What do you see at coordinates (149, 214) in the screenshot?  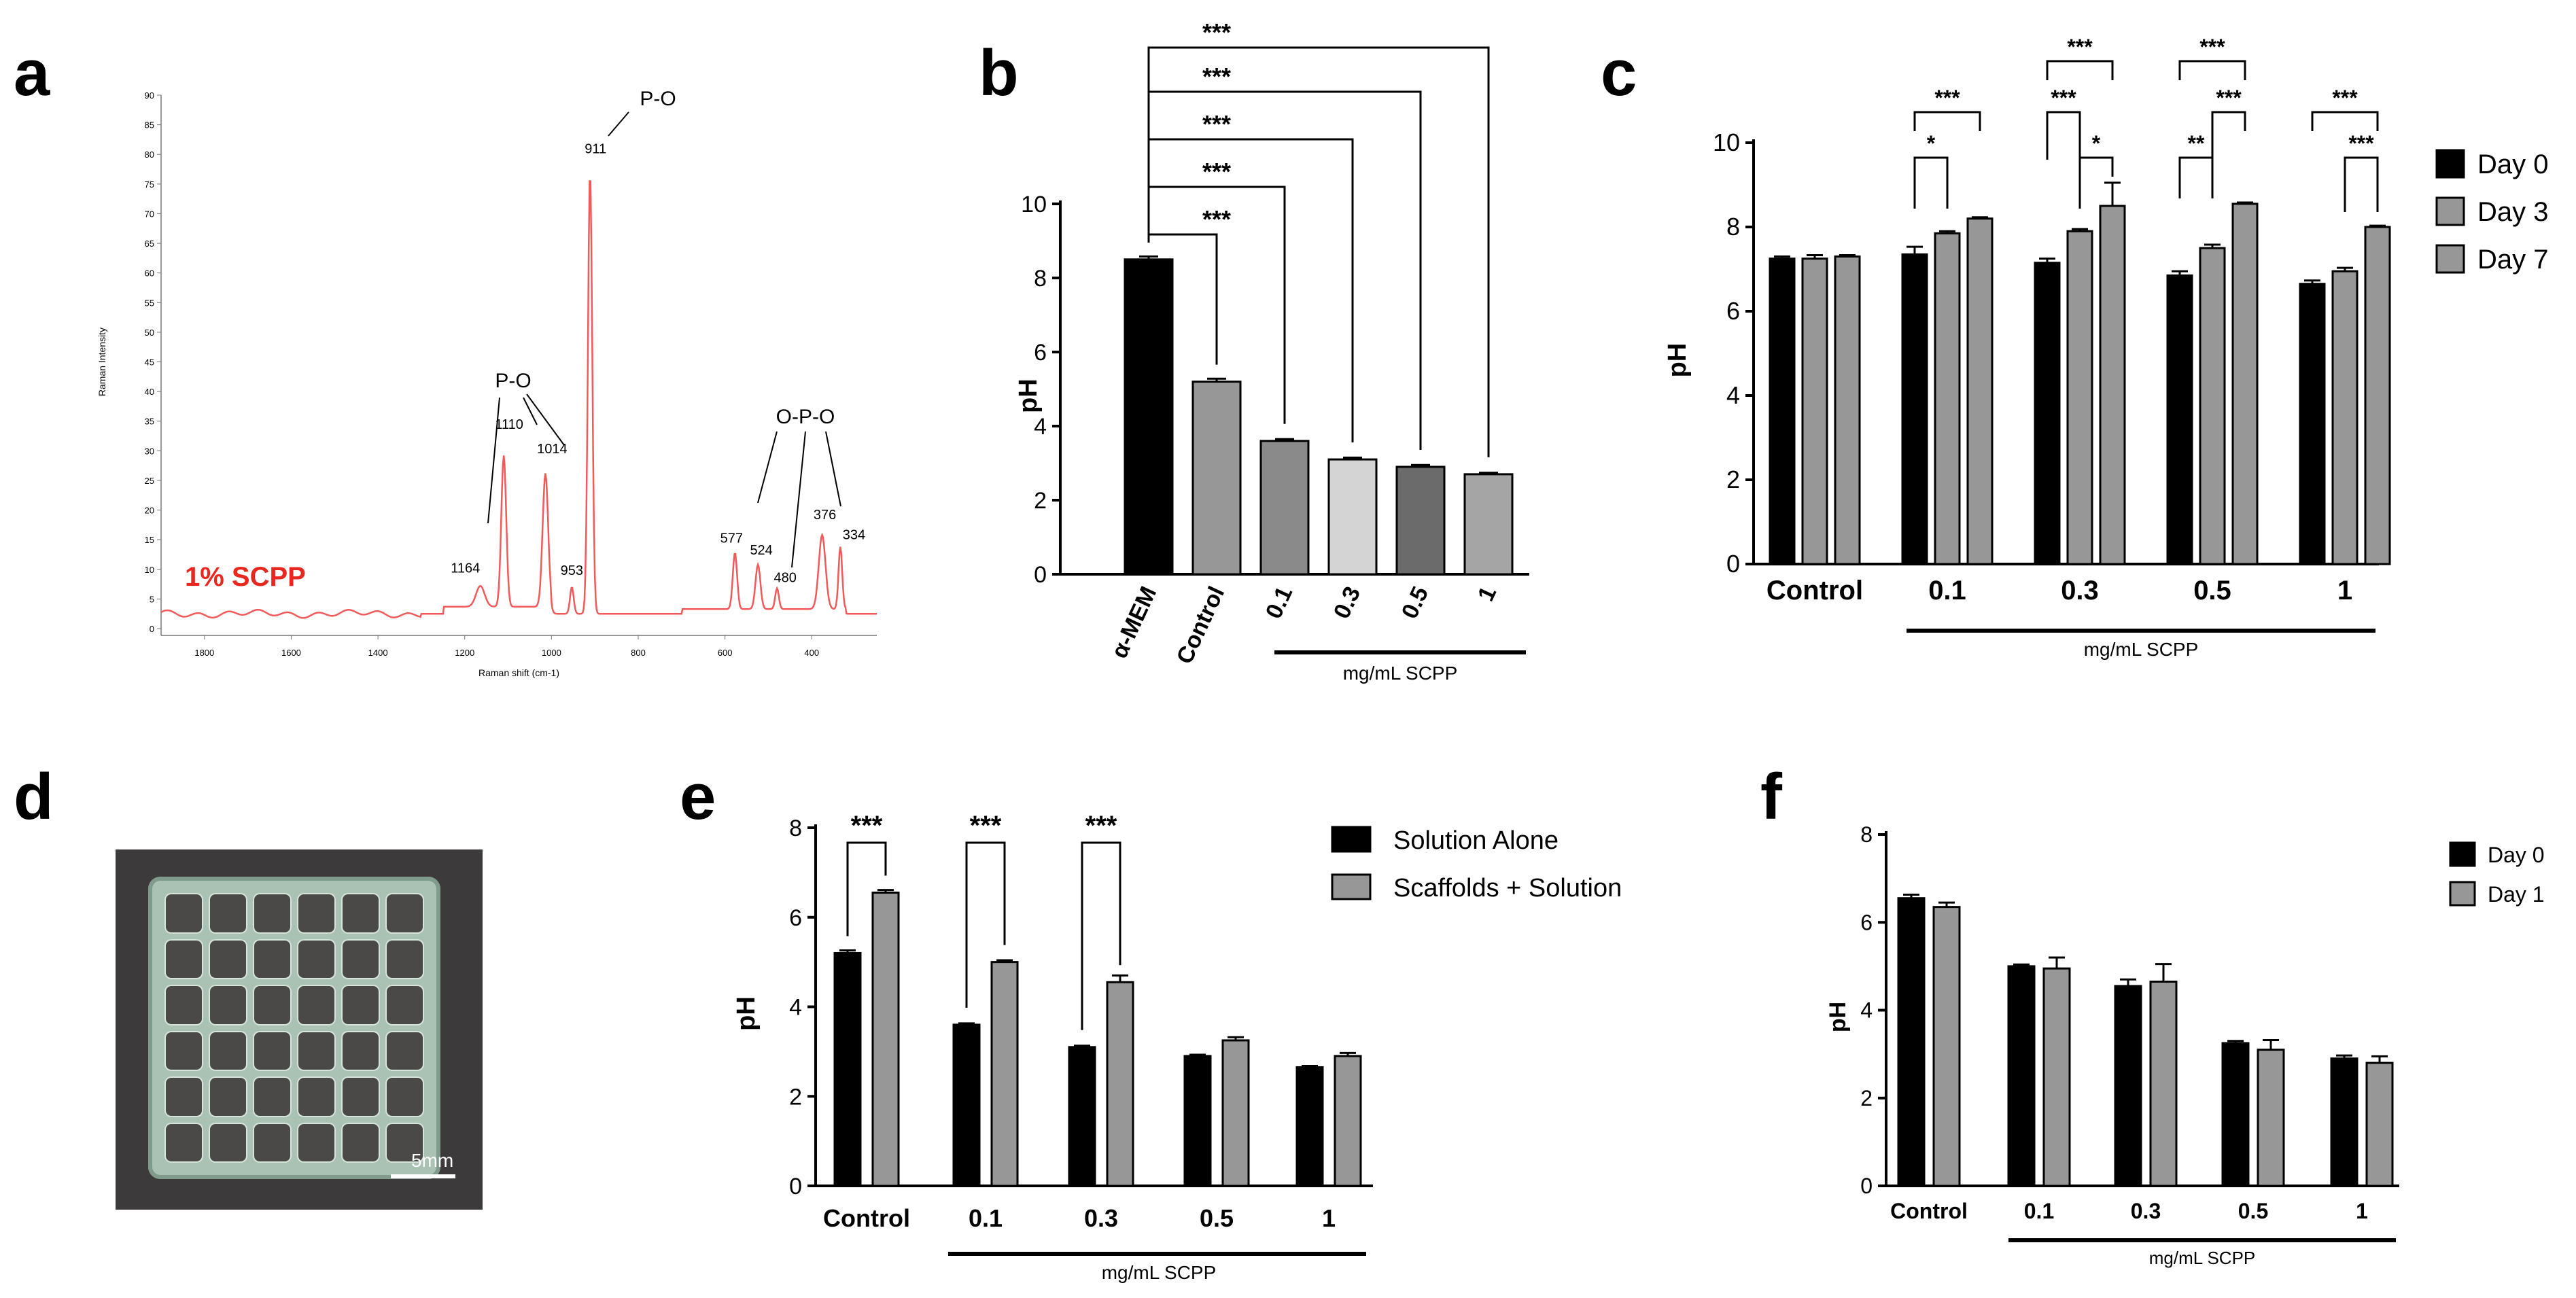 I see `a-y-tick-label: 70` at bounding box center [149, 214].